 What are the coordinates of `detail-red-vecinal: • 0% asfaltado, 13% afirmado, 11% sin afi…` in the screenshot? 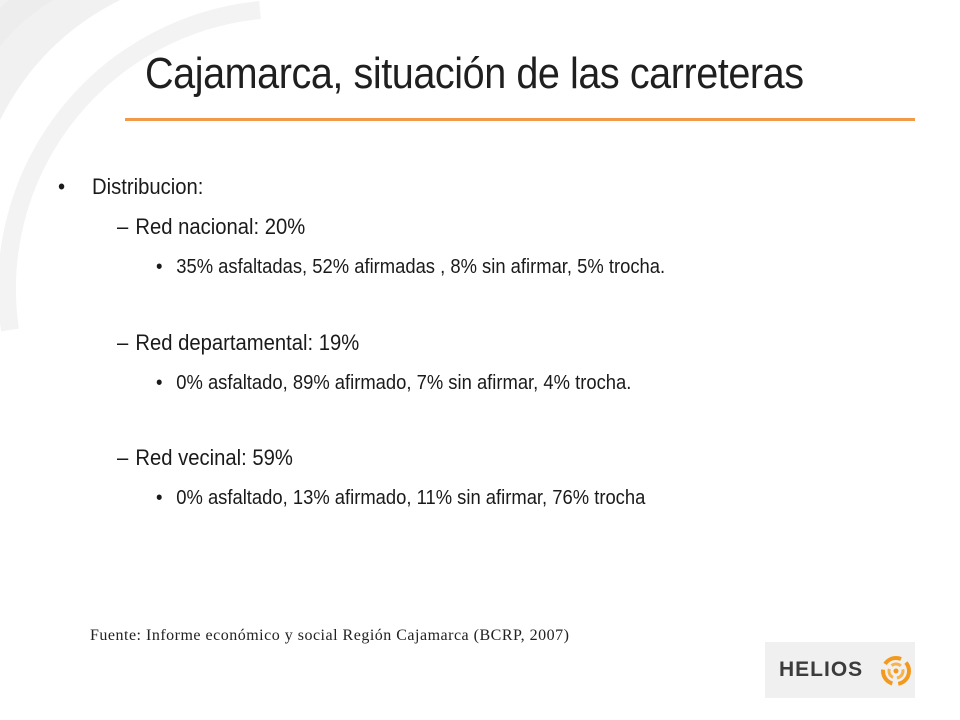 It's located at (400, 498).